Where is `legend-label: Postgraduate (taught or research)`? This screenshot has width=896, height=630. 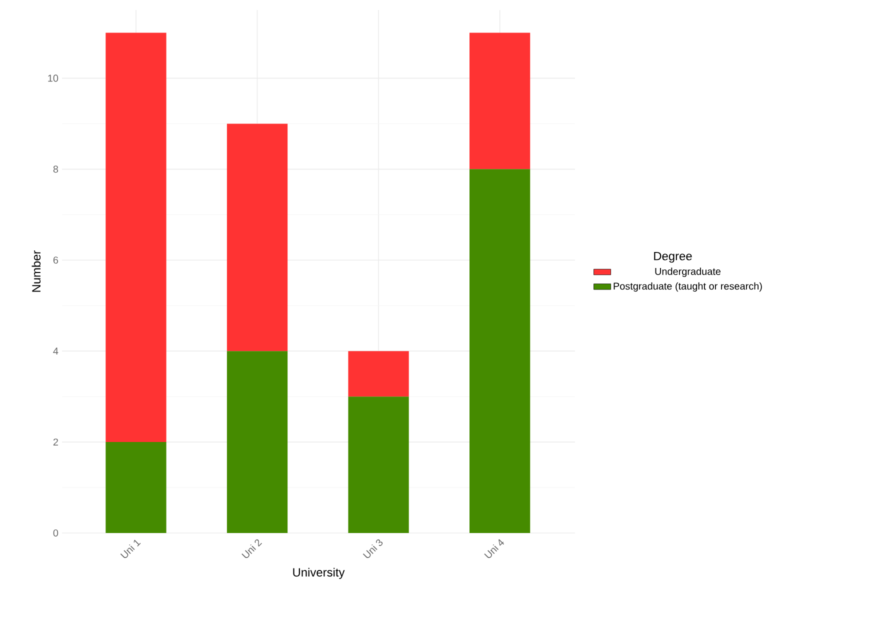
legend-label: Postgraduate (taught or research) is located at coordinates (688, 287).